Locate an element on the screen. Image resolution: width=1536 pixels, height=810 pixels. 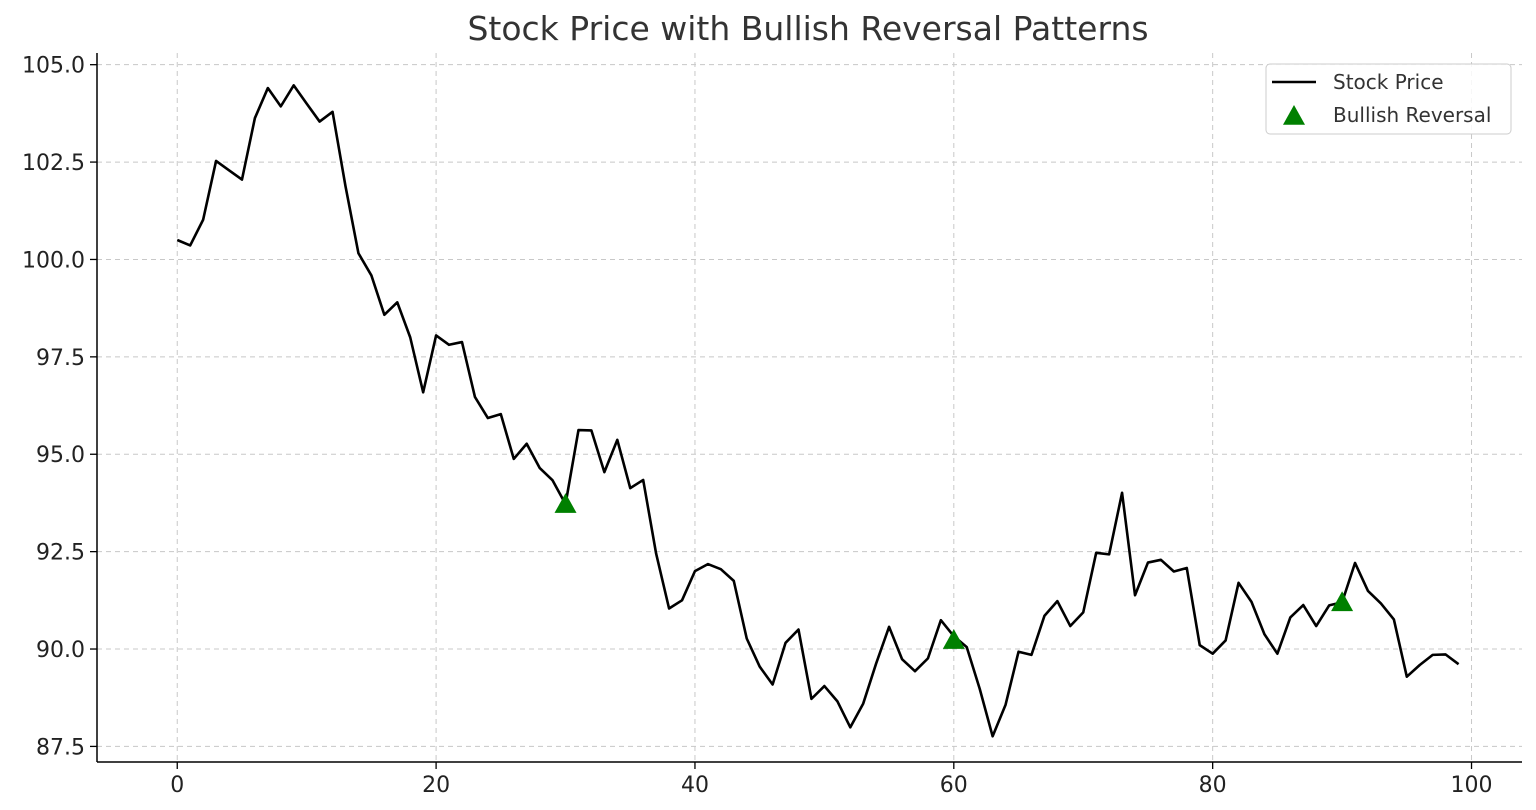
x-tick-label: 100 is located at coordinates (1472, 785).